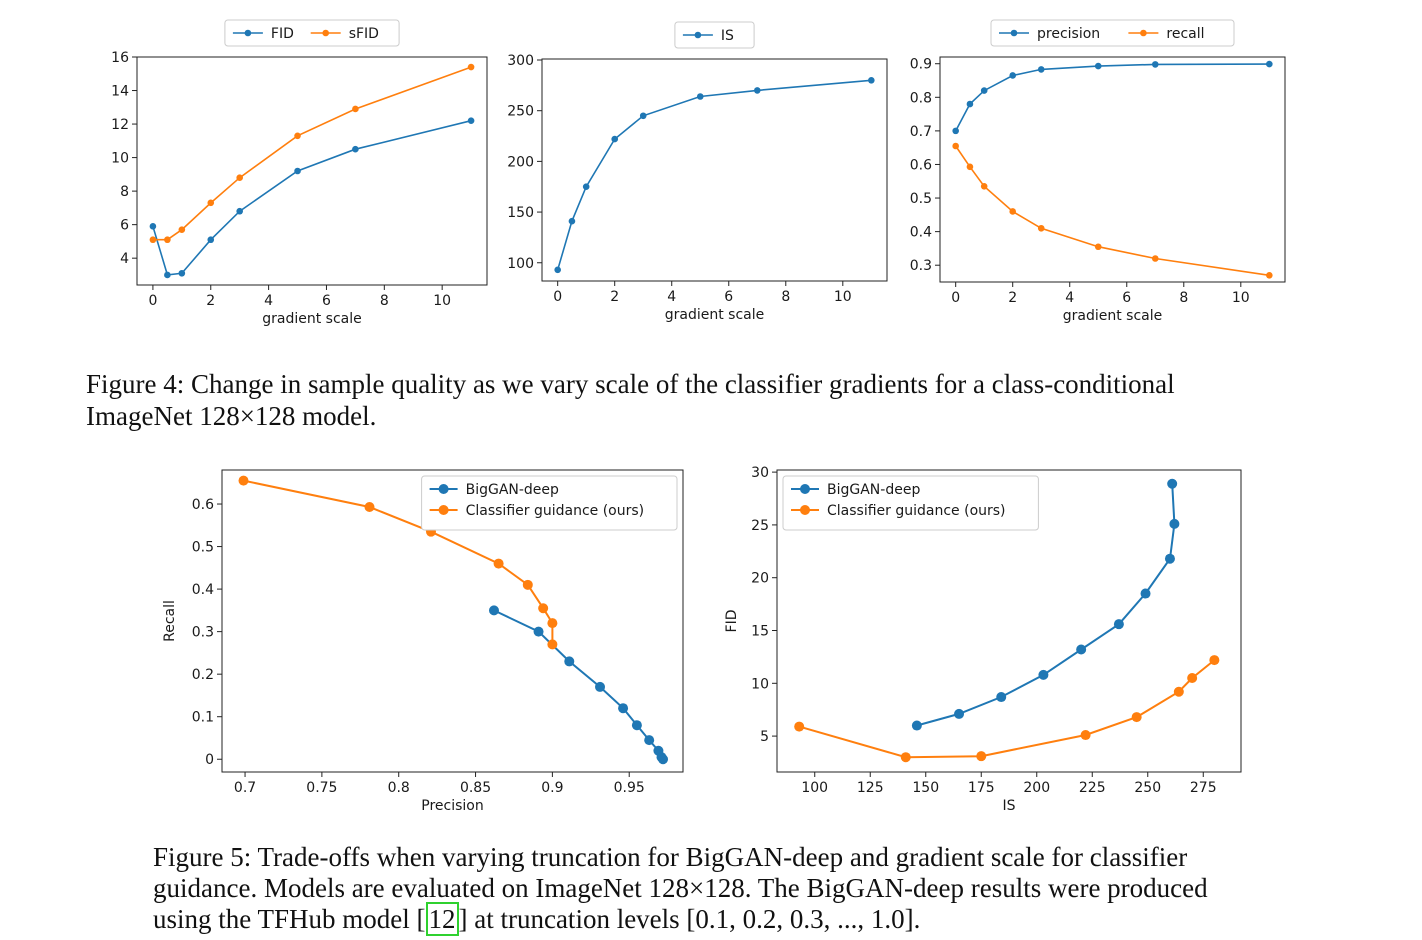 The height and width of the screenshot is (940, 1422). Describe the element at coordinates (1241, 298) in the screenshot. I see `x-tick-label: 10` at that location.